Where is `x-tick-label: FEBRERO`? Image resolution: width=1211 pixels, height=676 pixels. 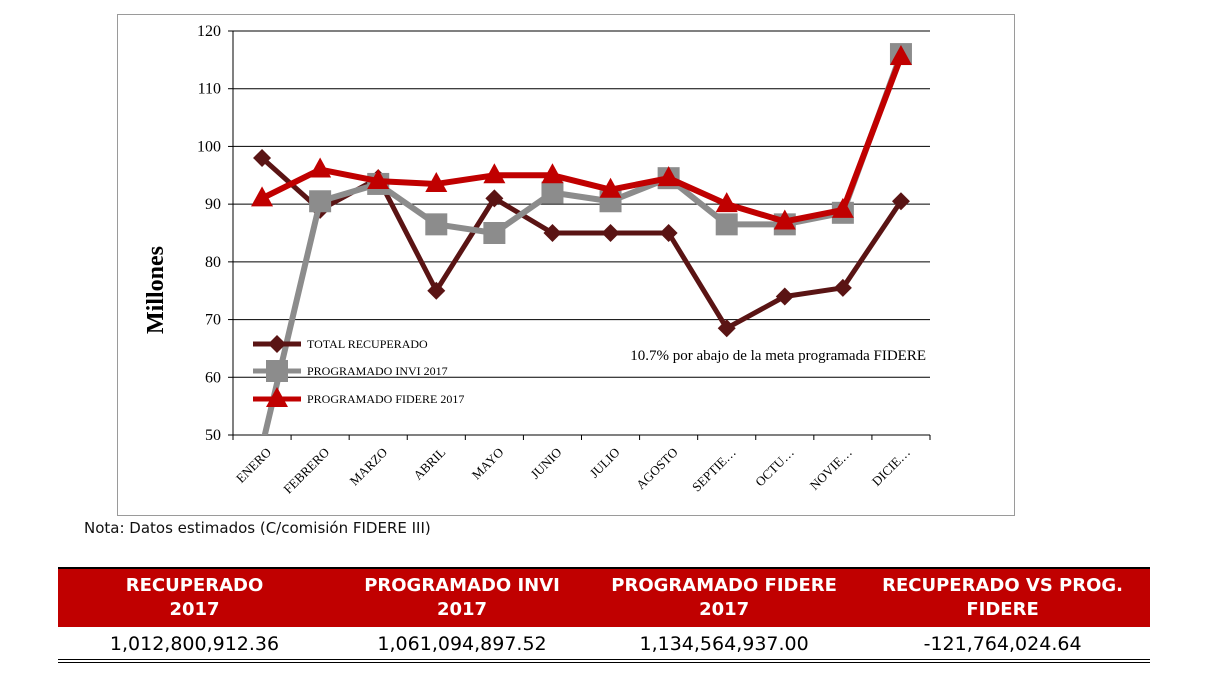 x-tick-label: FEBRERO is located at coordinates (306, 471).